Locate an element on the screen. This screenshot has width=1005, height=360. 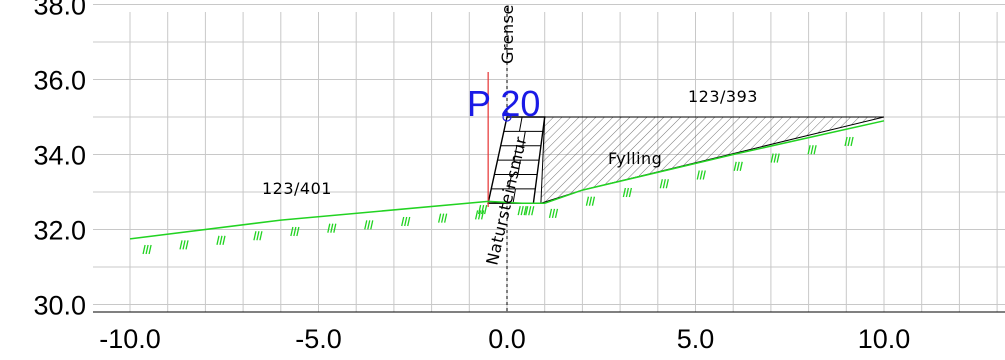
stone-wall is located at coordinates (516, 160).